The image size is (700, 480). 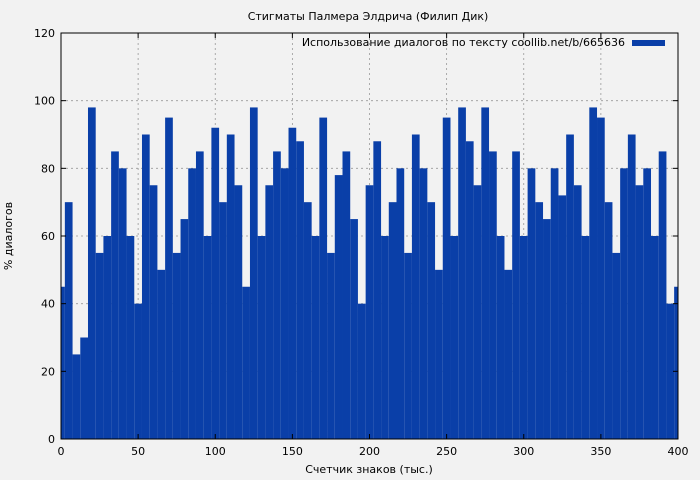 What do you see at coordinates (446, 451) in the screenshot?
I see `x-tick-label: 250` at bounding box center [446, 451].